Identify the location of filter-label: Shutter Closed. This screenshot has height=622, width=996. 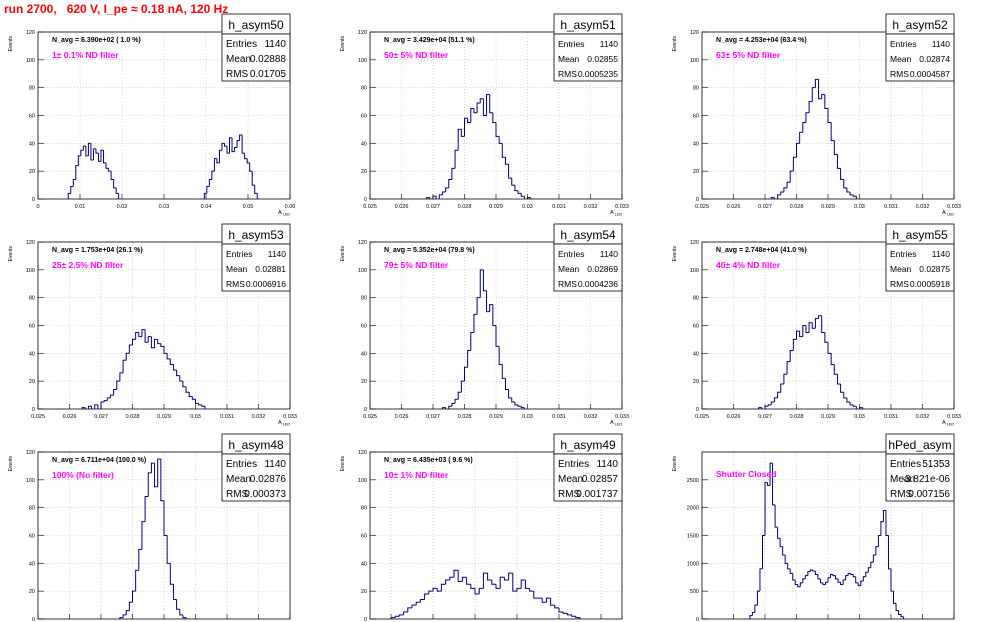
(746, 474).